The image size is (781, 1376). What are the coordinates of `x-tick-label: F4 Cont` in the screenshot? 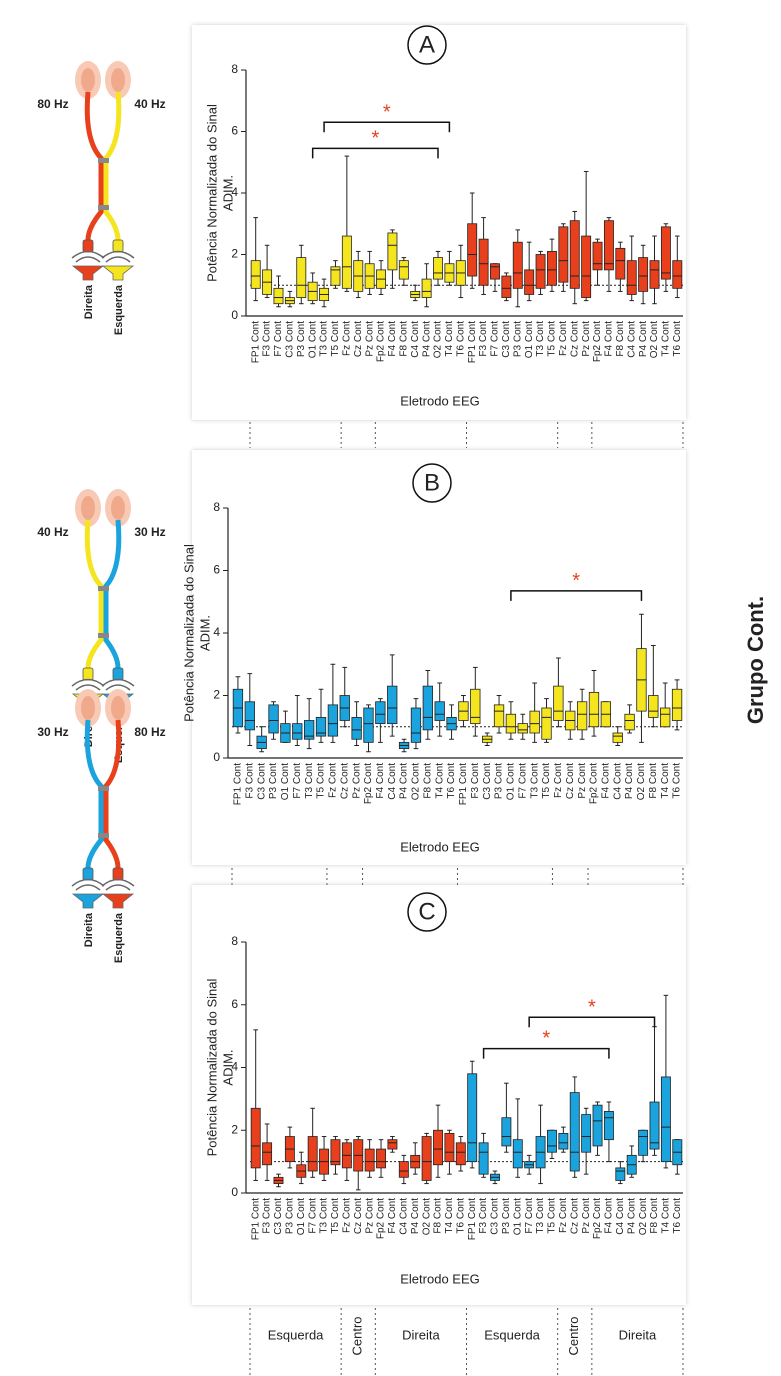 It's located at (609, 339).